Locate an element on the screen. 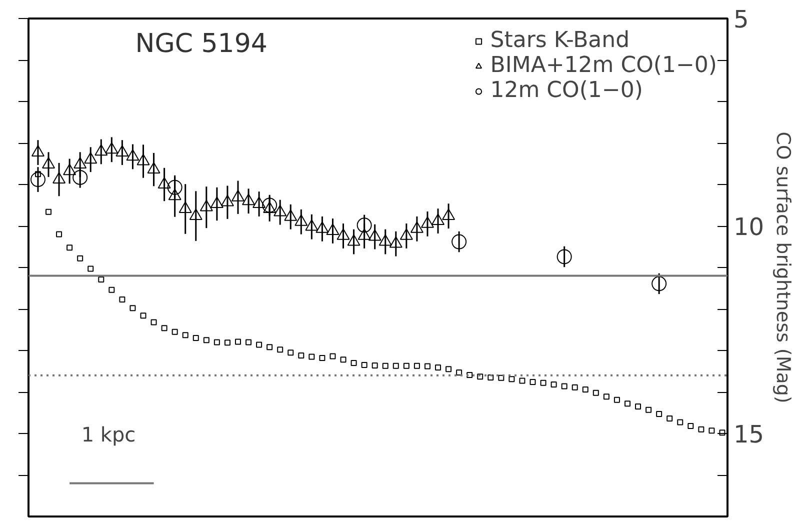 The height and width of the screenshot is (522, 811). legend-label: Stars K-Band is located at coordinates (560, 40).